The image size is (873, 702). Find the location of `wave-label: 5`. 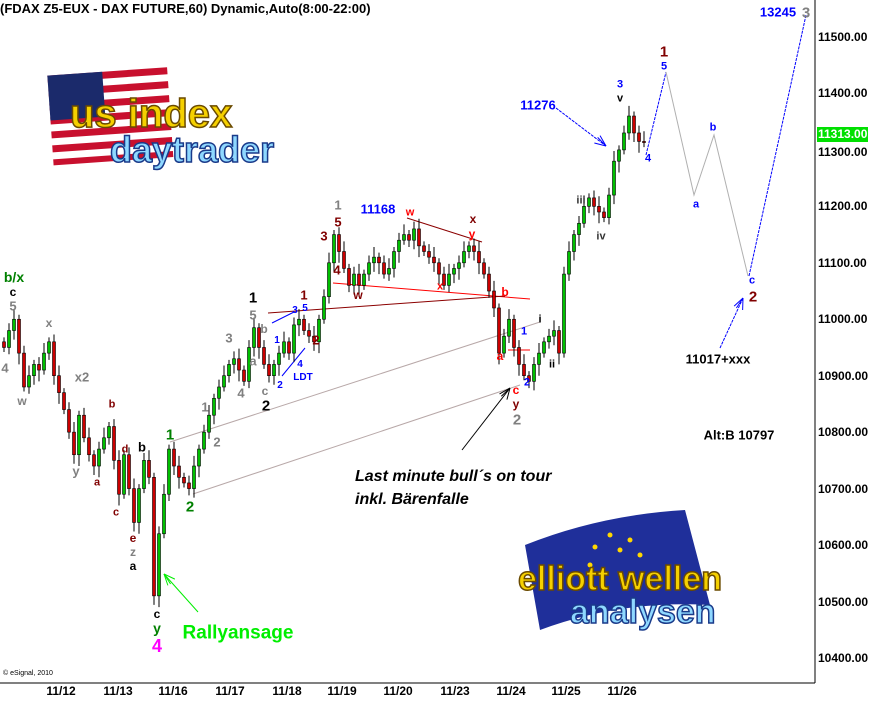

wave-label: 5 is located at coordinates (338, 222).